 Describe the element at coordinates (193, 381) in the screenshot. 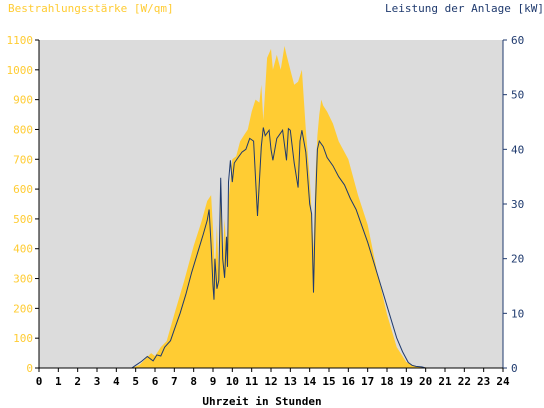

I see `x-tick-label: 8` at that location.